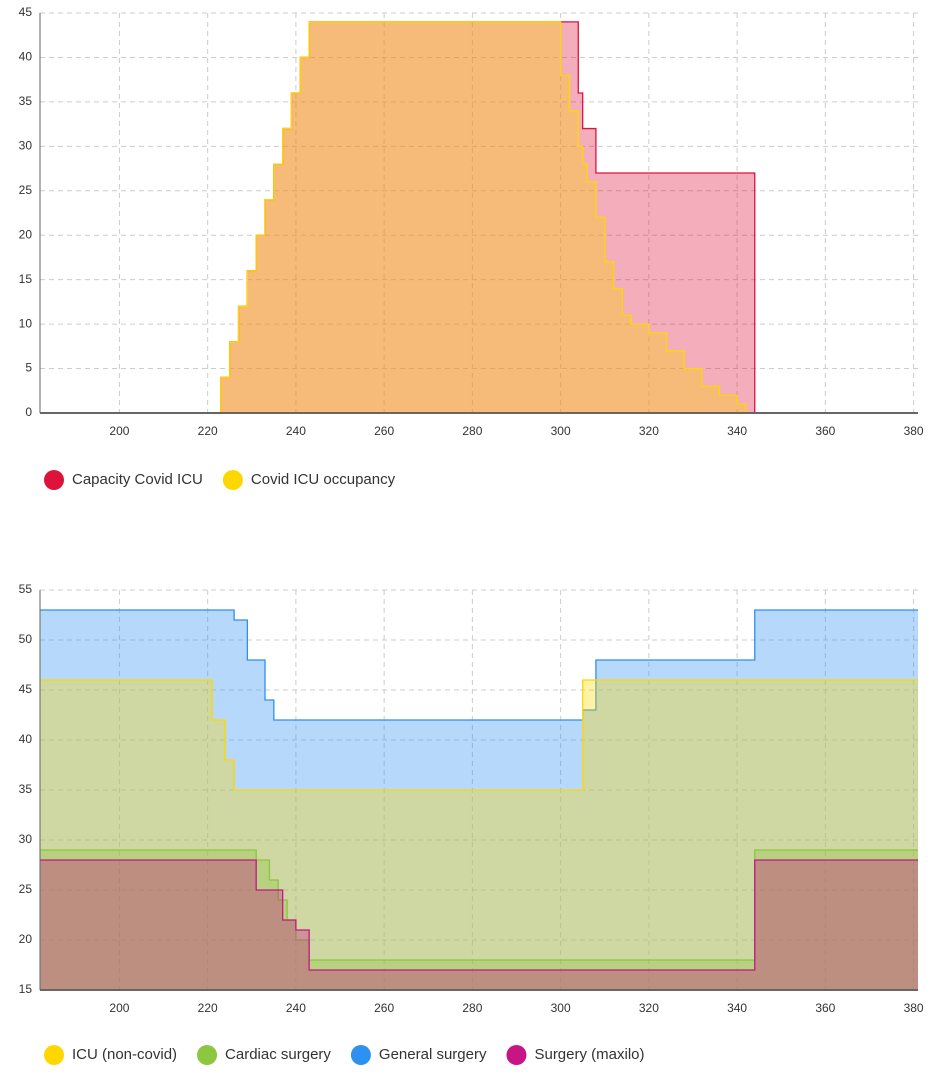  Describe the element at coordinates (124, 1054) in the screenshot. I see `legend-label: ICU (non-covid)` at that location.